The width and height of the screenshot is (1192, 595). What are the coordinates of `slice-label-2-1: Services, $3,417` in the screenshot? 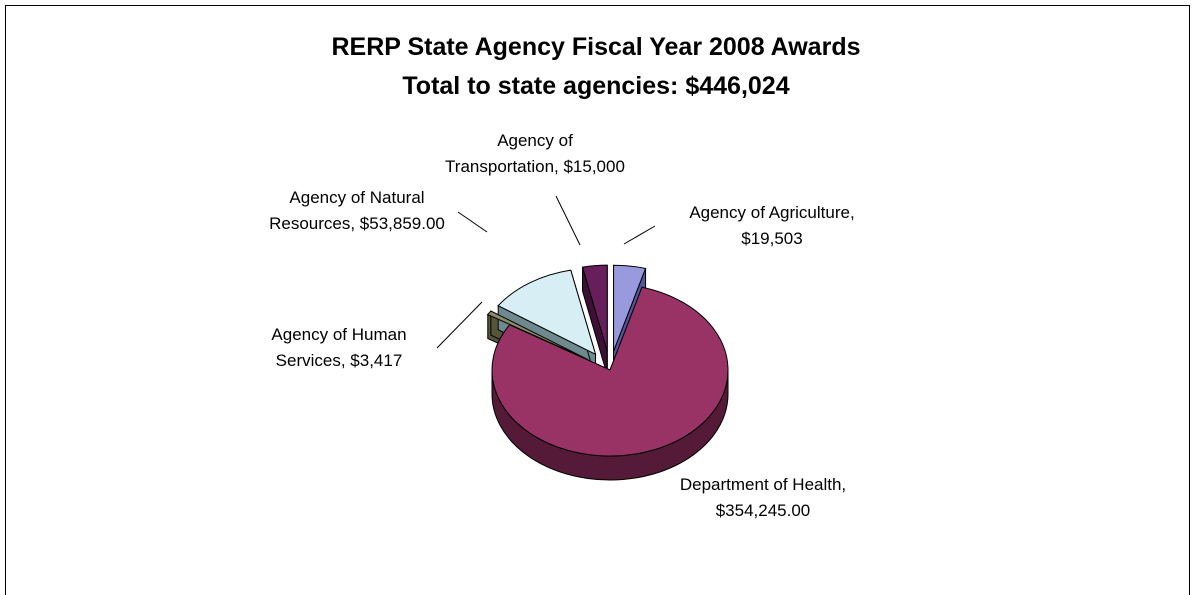 It's located at (339, 360).